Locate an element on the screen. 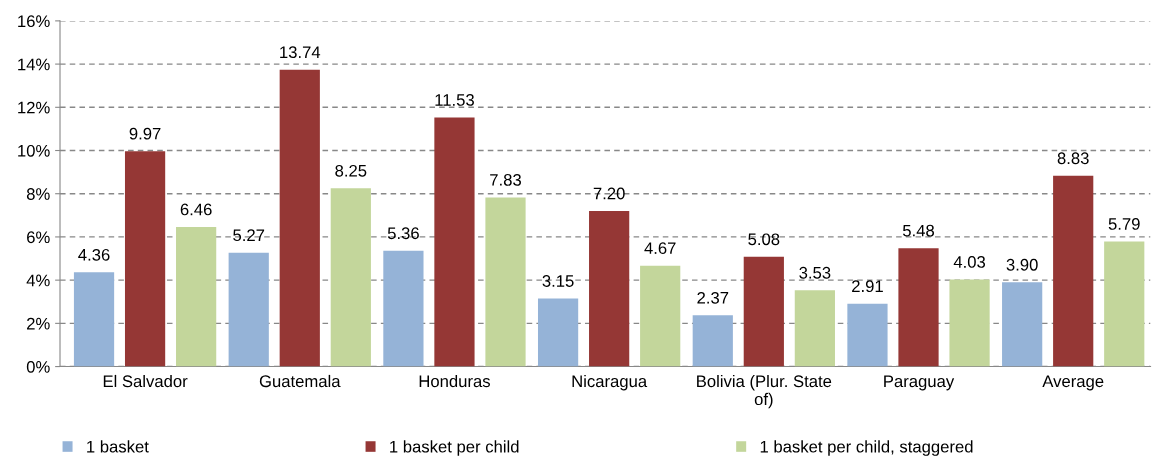 The height and width of the screenshot is (464, 1154). y-tick-label: 10% is located at coordinates (34, 150).